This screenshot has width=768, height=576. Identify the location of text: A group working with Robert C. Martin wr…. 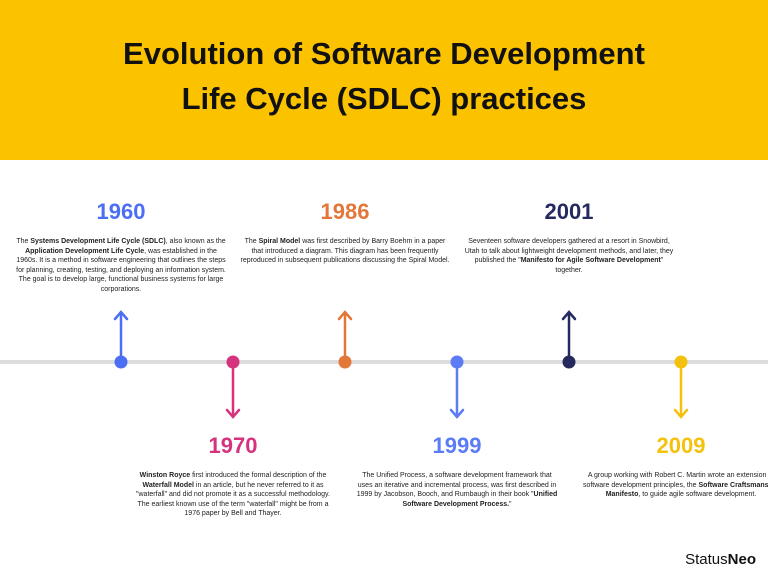
(675, 480).